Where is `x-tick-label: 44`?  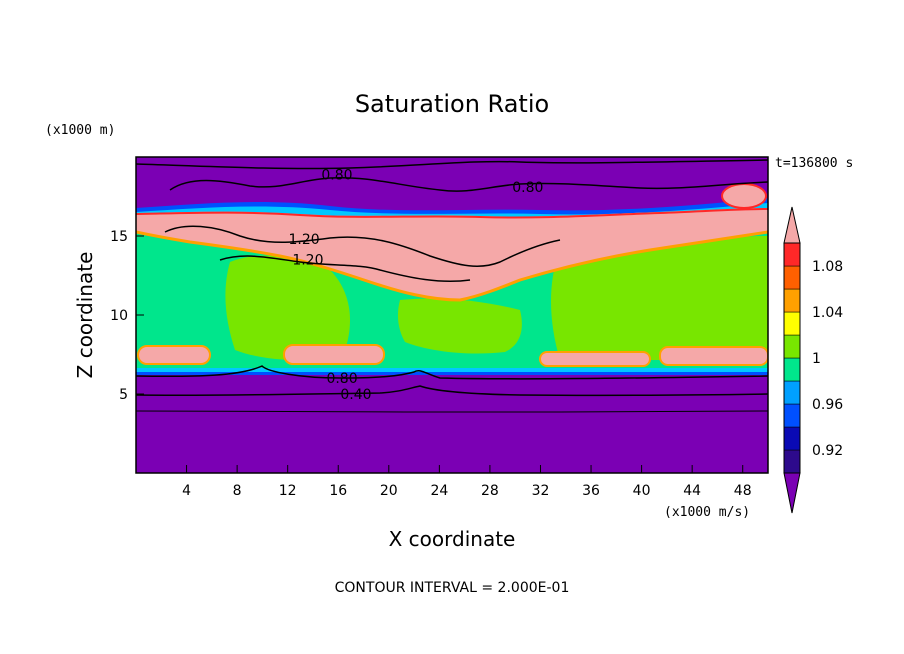
x-tick-label: 44 is located at coordinates (692, 491).